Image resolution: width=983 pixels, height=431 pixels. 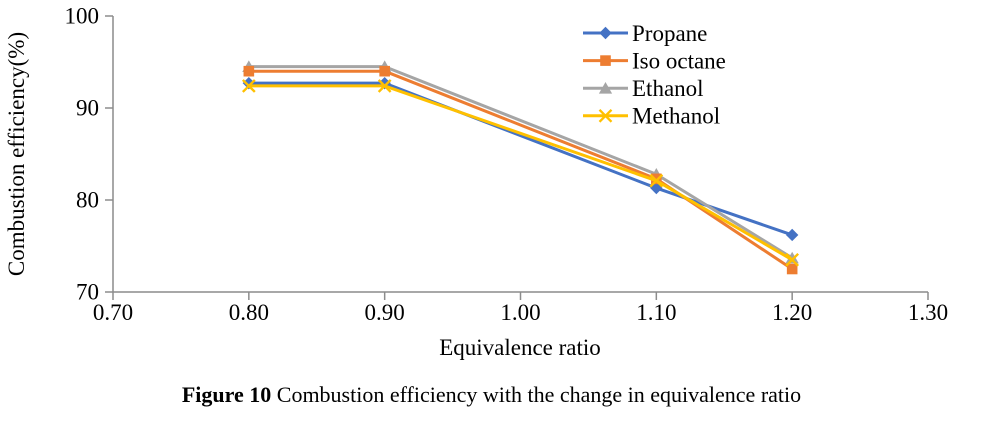 I want to click on x-tick-label: 0.70, so click(x=113, y=312).